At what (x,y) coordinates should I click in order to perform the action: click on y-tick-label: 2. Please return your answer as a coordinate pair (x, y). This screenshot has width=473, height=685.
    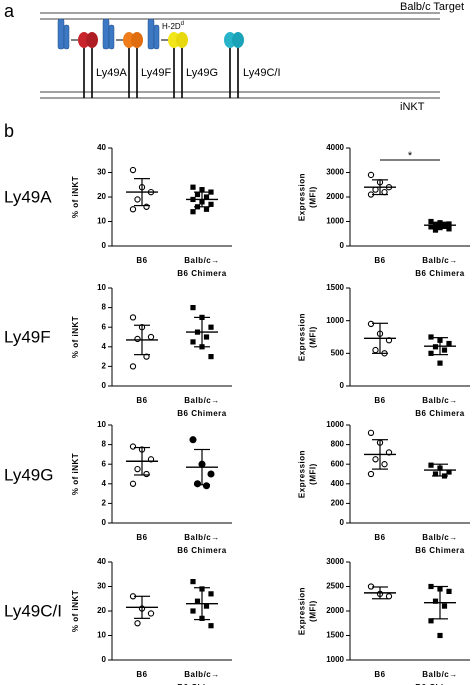
    Looking at the image, I should click on (104, 503).